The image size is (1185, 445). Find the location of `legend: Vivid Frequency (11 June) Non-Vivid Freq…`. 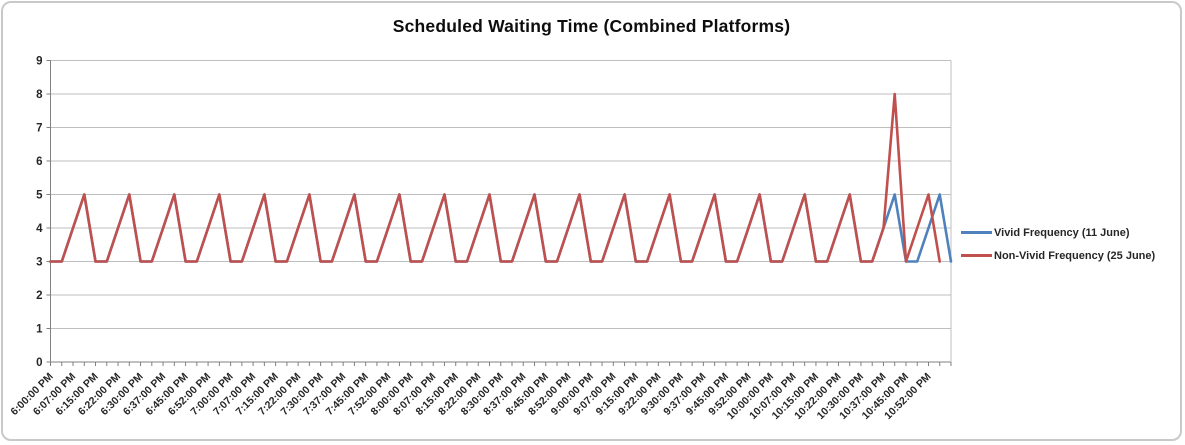

legend: Vivid Frequency (11 June) Non-Vivid Freq… is located at coordinates (1058, 247).